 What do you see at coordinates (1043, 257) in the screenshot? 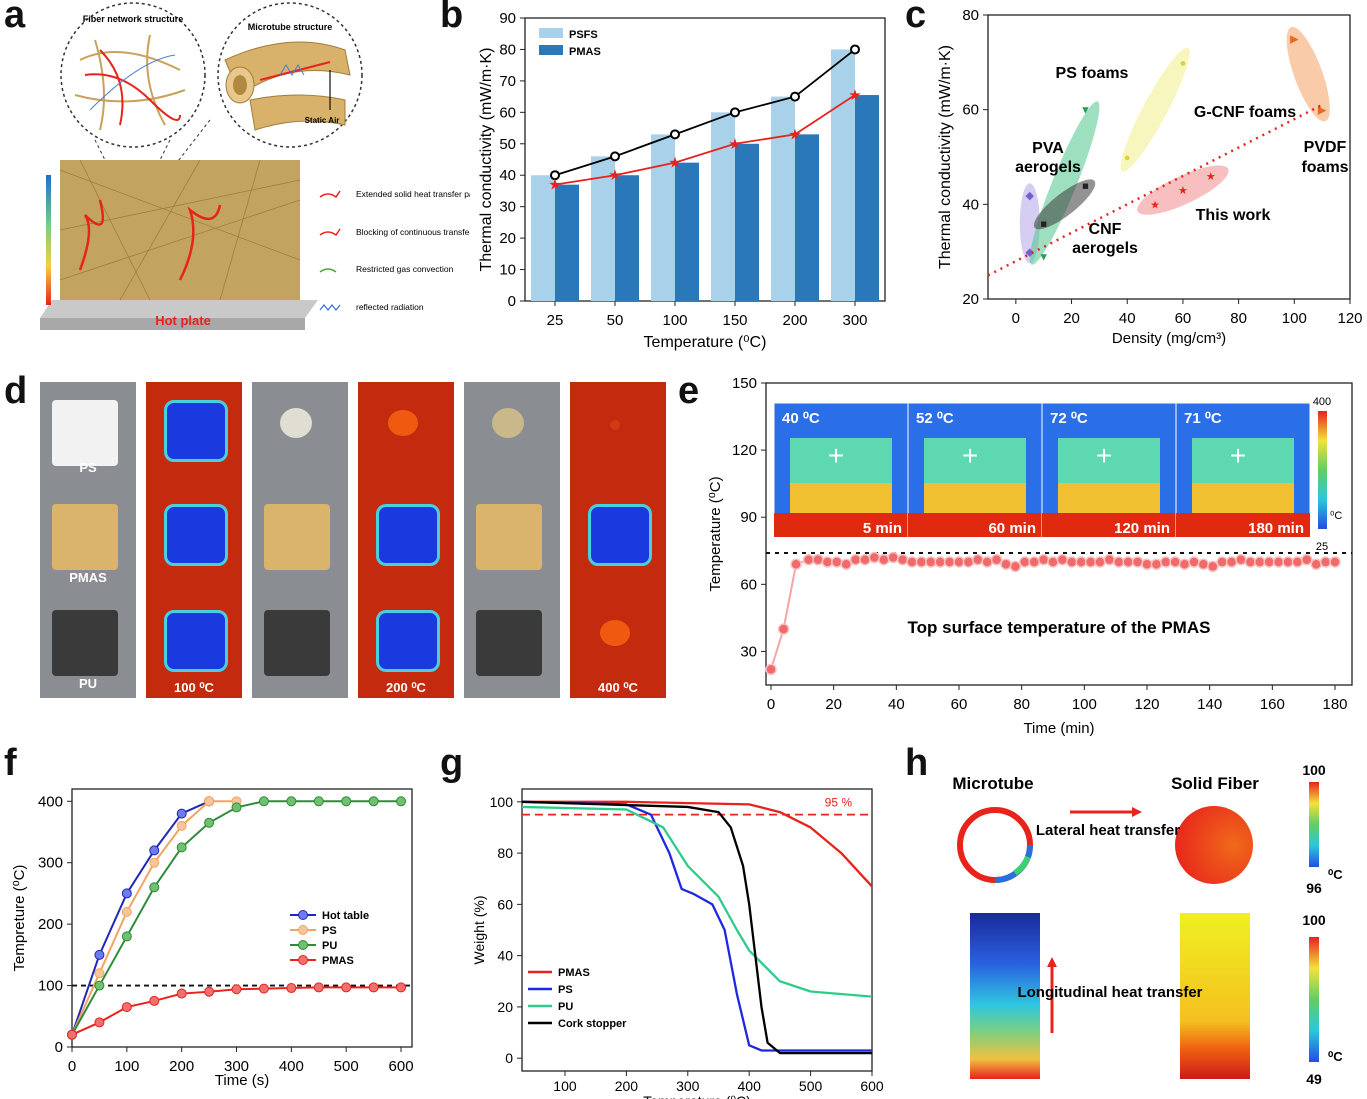
I see `data-point: ▼` at bounding box center [1043, 257].